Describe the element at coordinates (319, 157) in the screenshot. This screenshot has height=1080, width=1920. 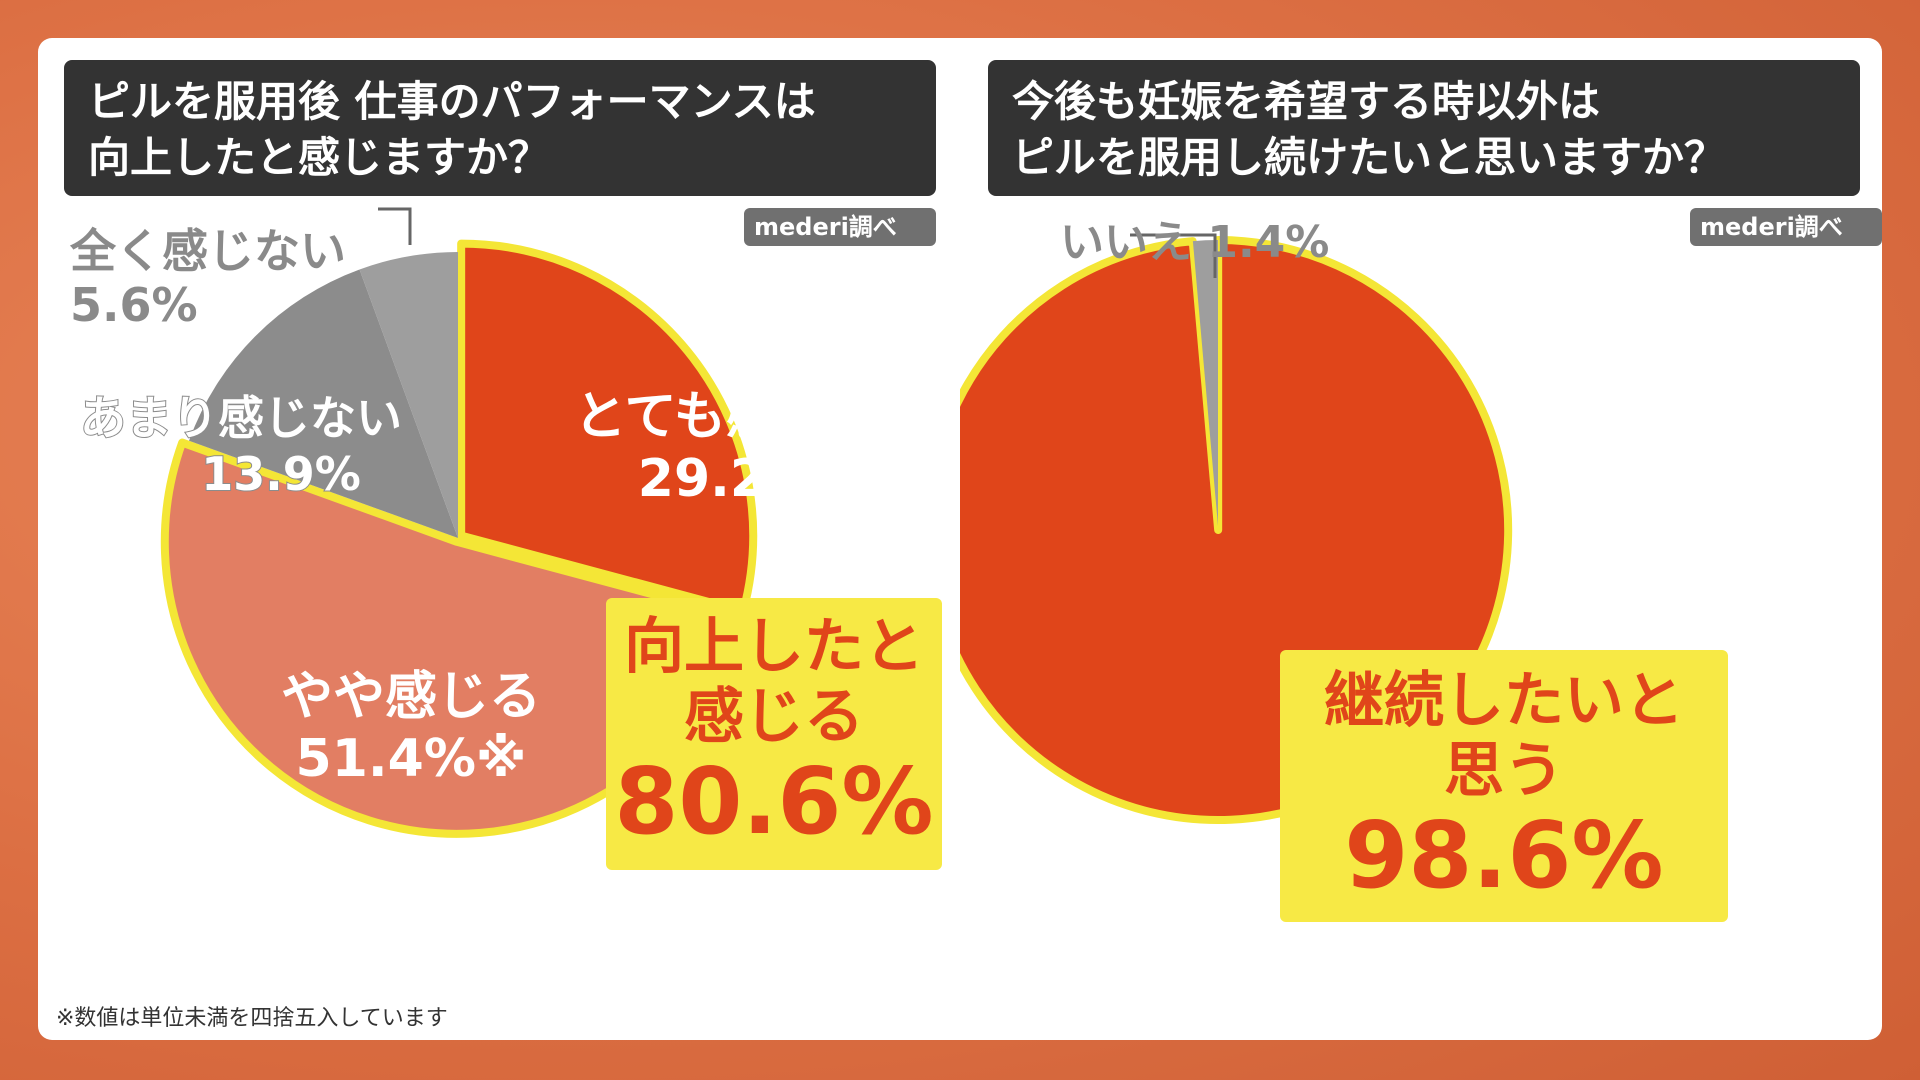
I see `left-question-line2: 向上したと感じますか？` at that location.